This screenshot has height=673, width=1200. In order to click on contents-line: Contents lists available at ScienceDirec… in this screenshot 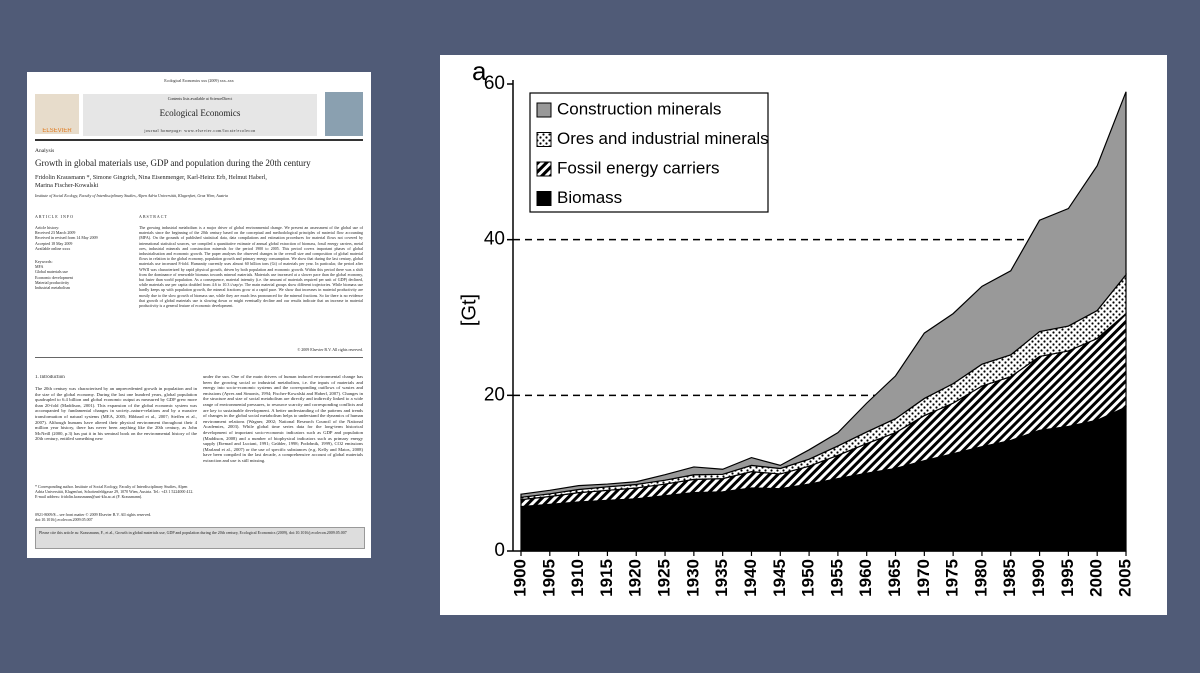, I will do `click(200, 98)`.